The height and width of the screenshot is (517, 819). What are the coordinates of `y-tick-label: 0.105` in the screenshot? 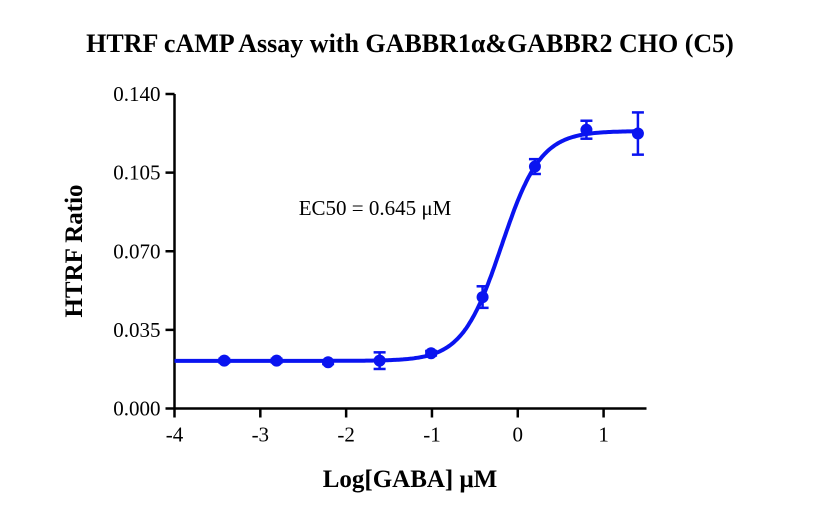 It's located at (136, 173).